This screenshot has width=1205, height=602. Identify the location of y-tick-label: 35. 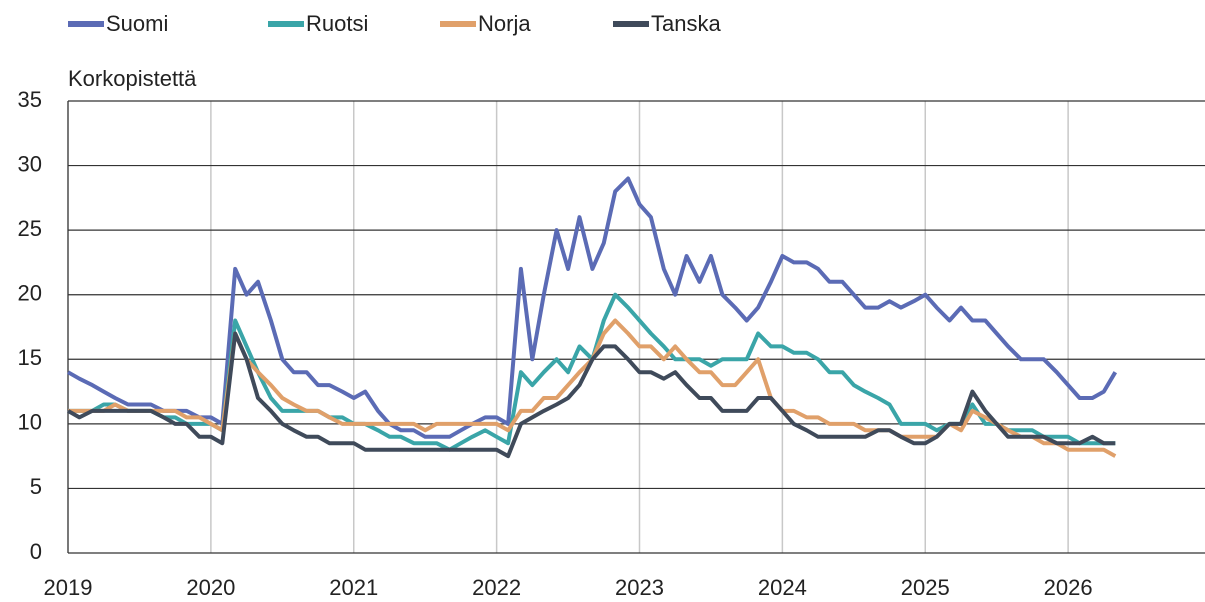
(30, 99).